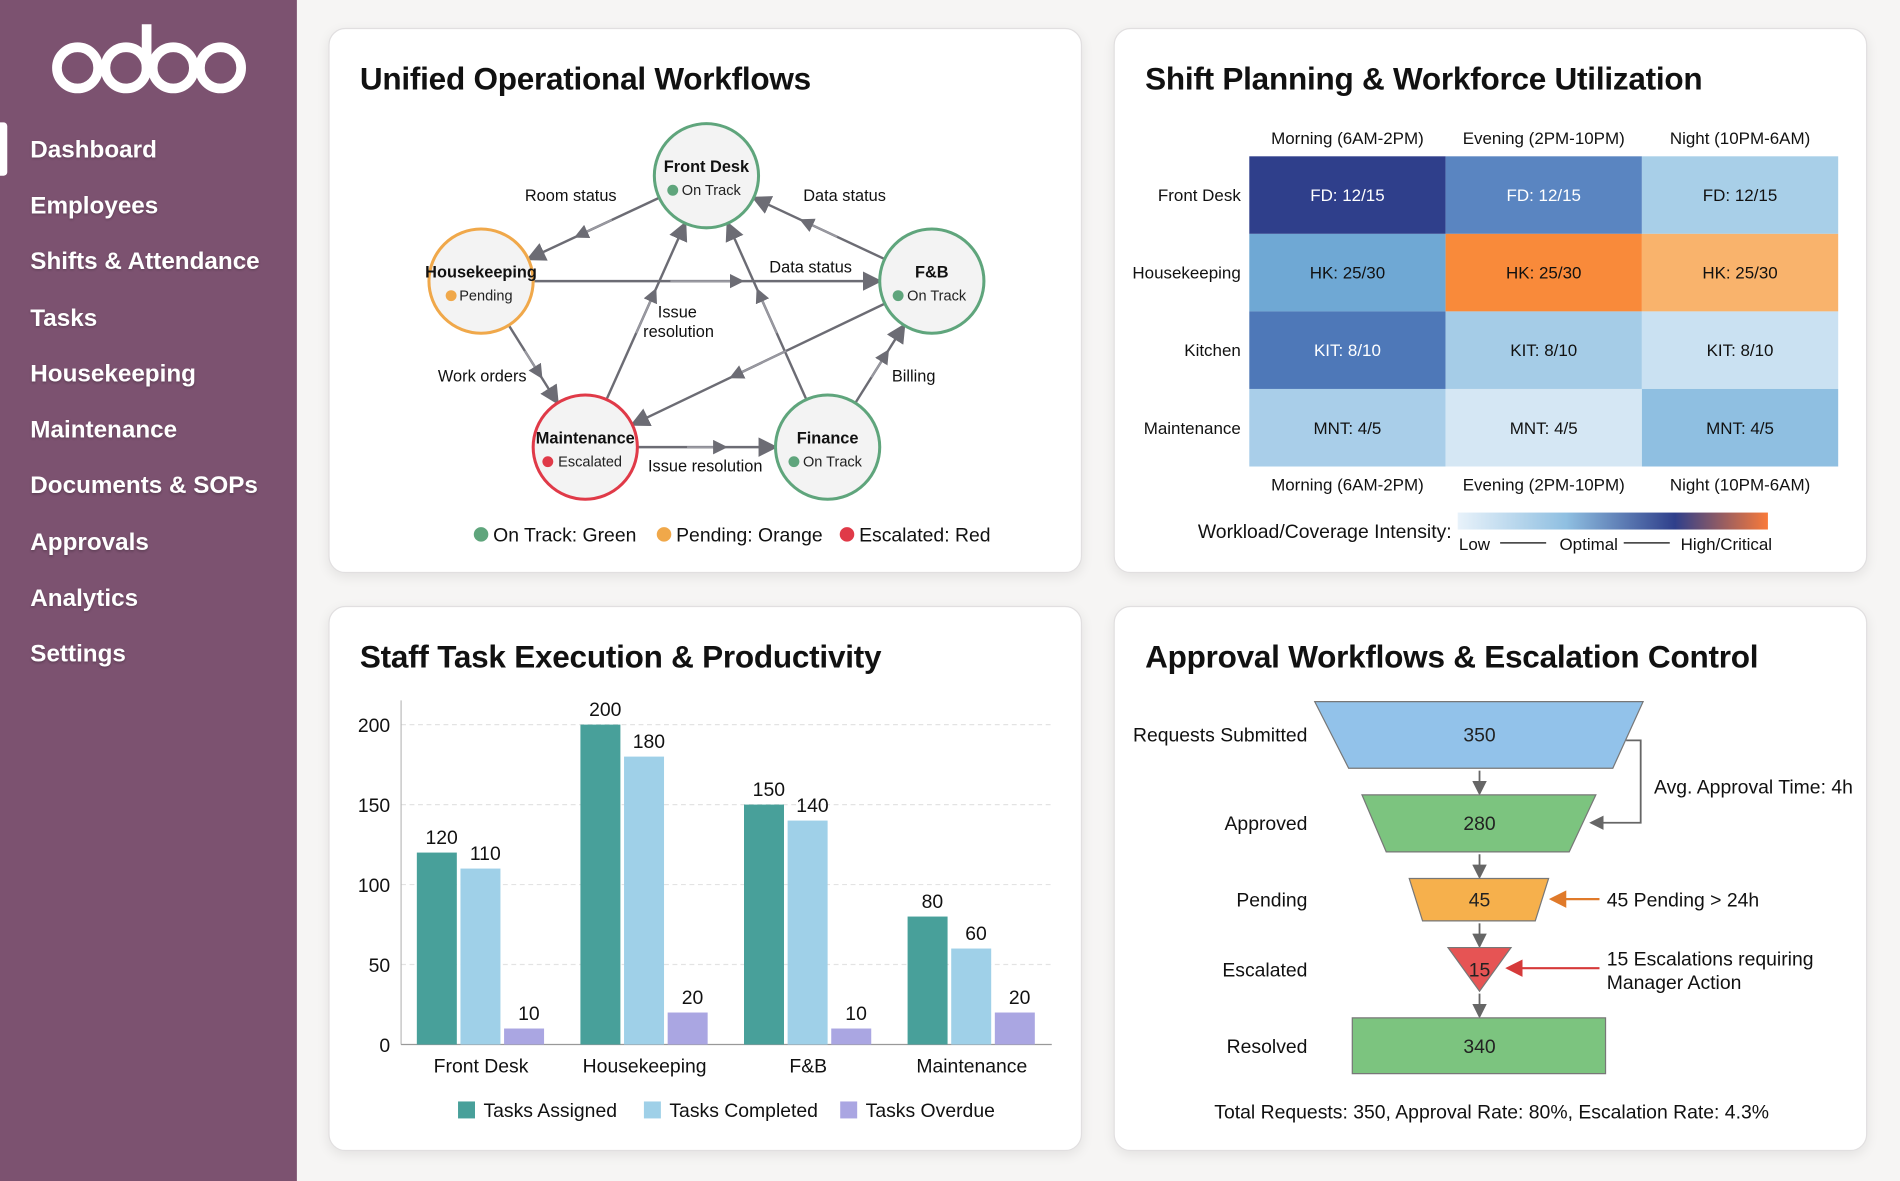 This screenshot has height=1181, width=1900. I want to click on workflow-node-housekeeping: Housekeeping Pending, so click(481, 281).